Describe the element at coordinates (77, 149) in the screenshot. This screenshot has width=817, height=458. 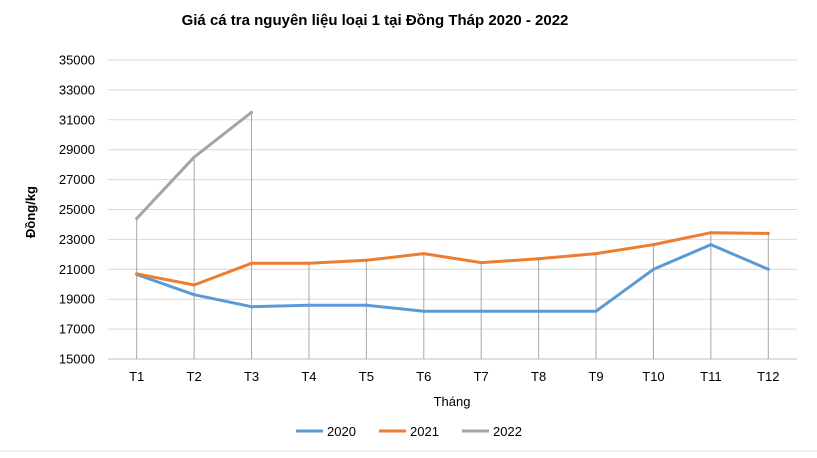
I see `y-tick-label: 29000` at that location.